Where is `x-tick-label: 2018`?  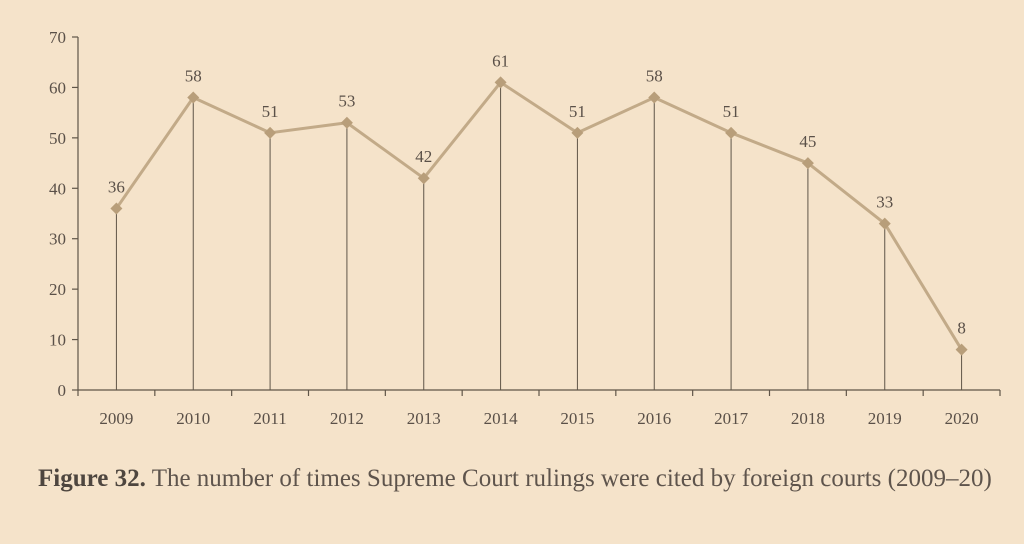
x-tick-label: 2018 is located at coordinates (808, 418).